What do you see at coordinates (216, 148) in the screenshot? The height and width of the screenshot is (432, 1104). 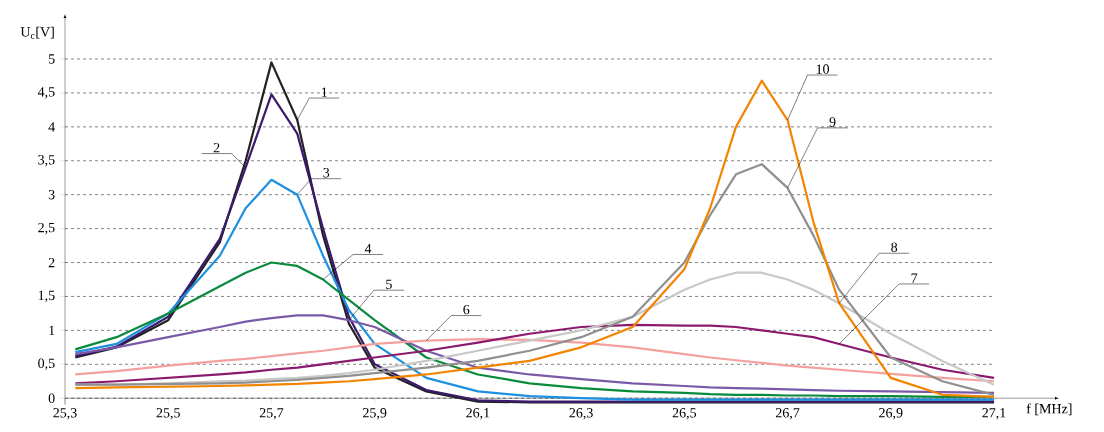 I see `text: 2` at bounding box center [216, 148].